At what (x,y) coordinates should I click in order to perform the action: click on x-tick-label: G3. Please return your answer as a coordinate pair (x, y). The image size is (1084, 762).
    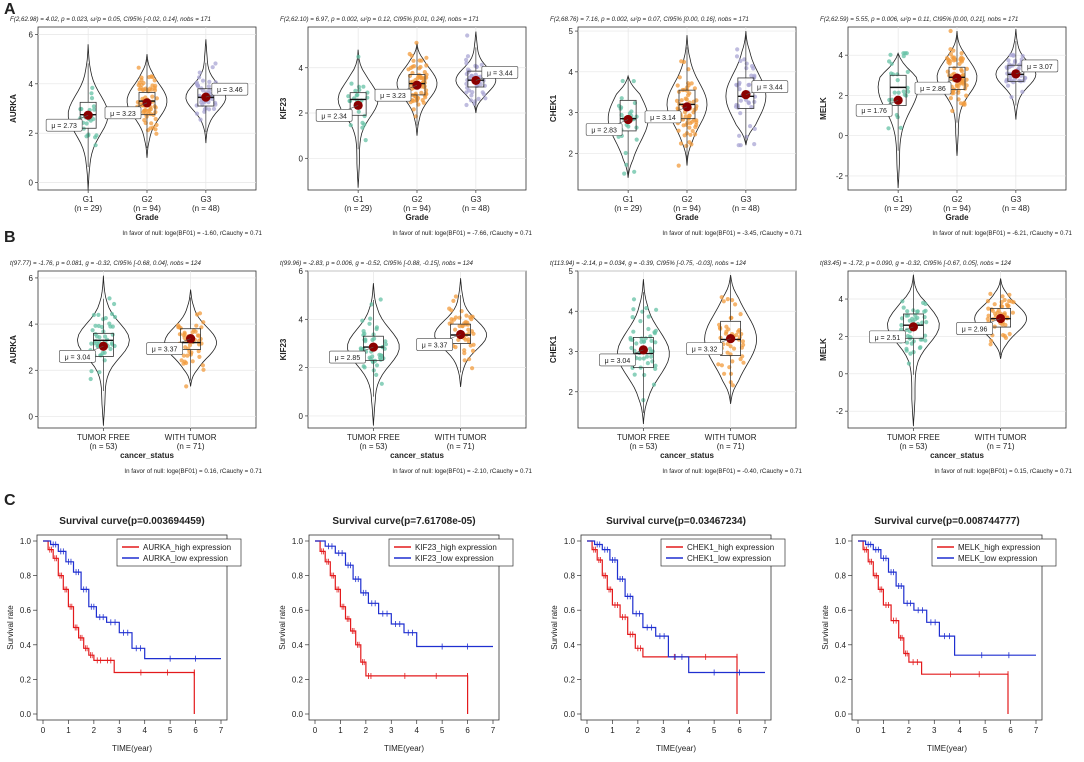
    Looking at the image, I should click on (1016, 199).